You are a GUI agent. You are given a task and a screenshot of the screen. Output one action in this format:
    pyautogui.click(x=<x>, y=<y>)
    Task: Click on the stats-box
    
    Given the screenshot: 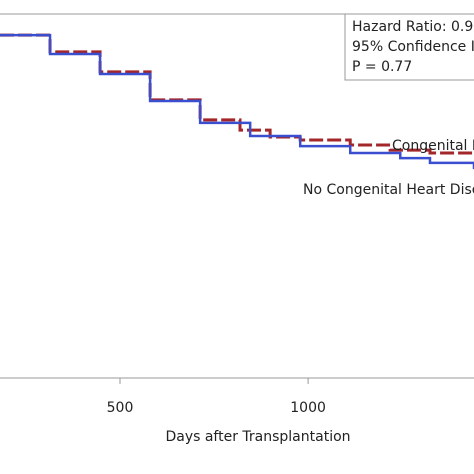 What is the action you would take?
    pyautogui.click(x=409, y=47)
    